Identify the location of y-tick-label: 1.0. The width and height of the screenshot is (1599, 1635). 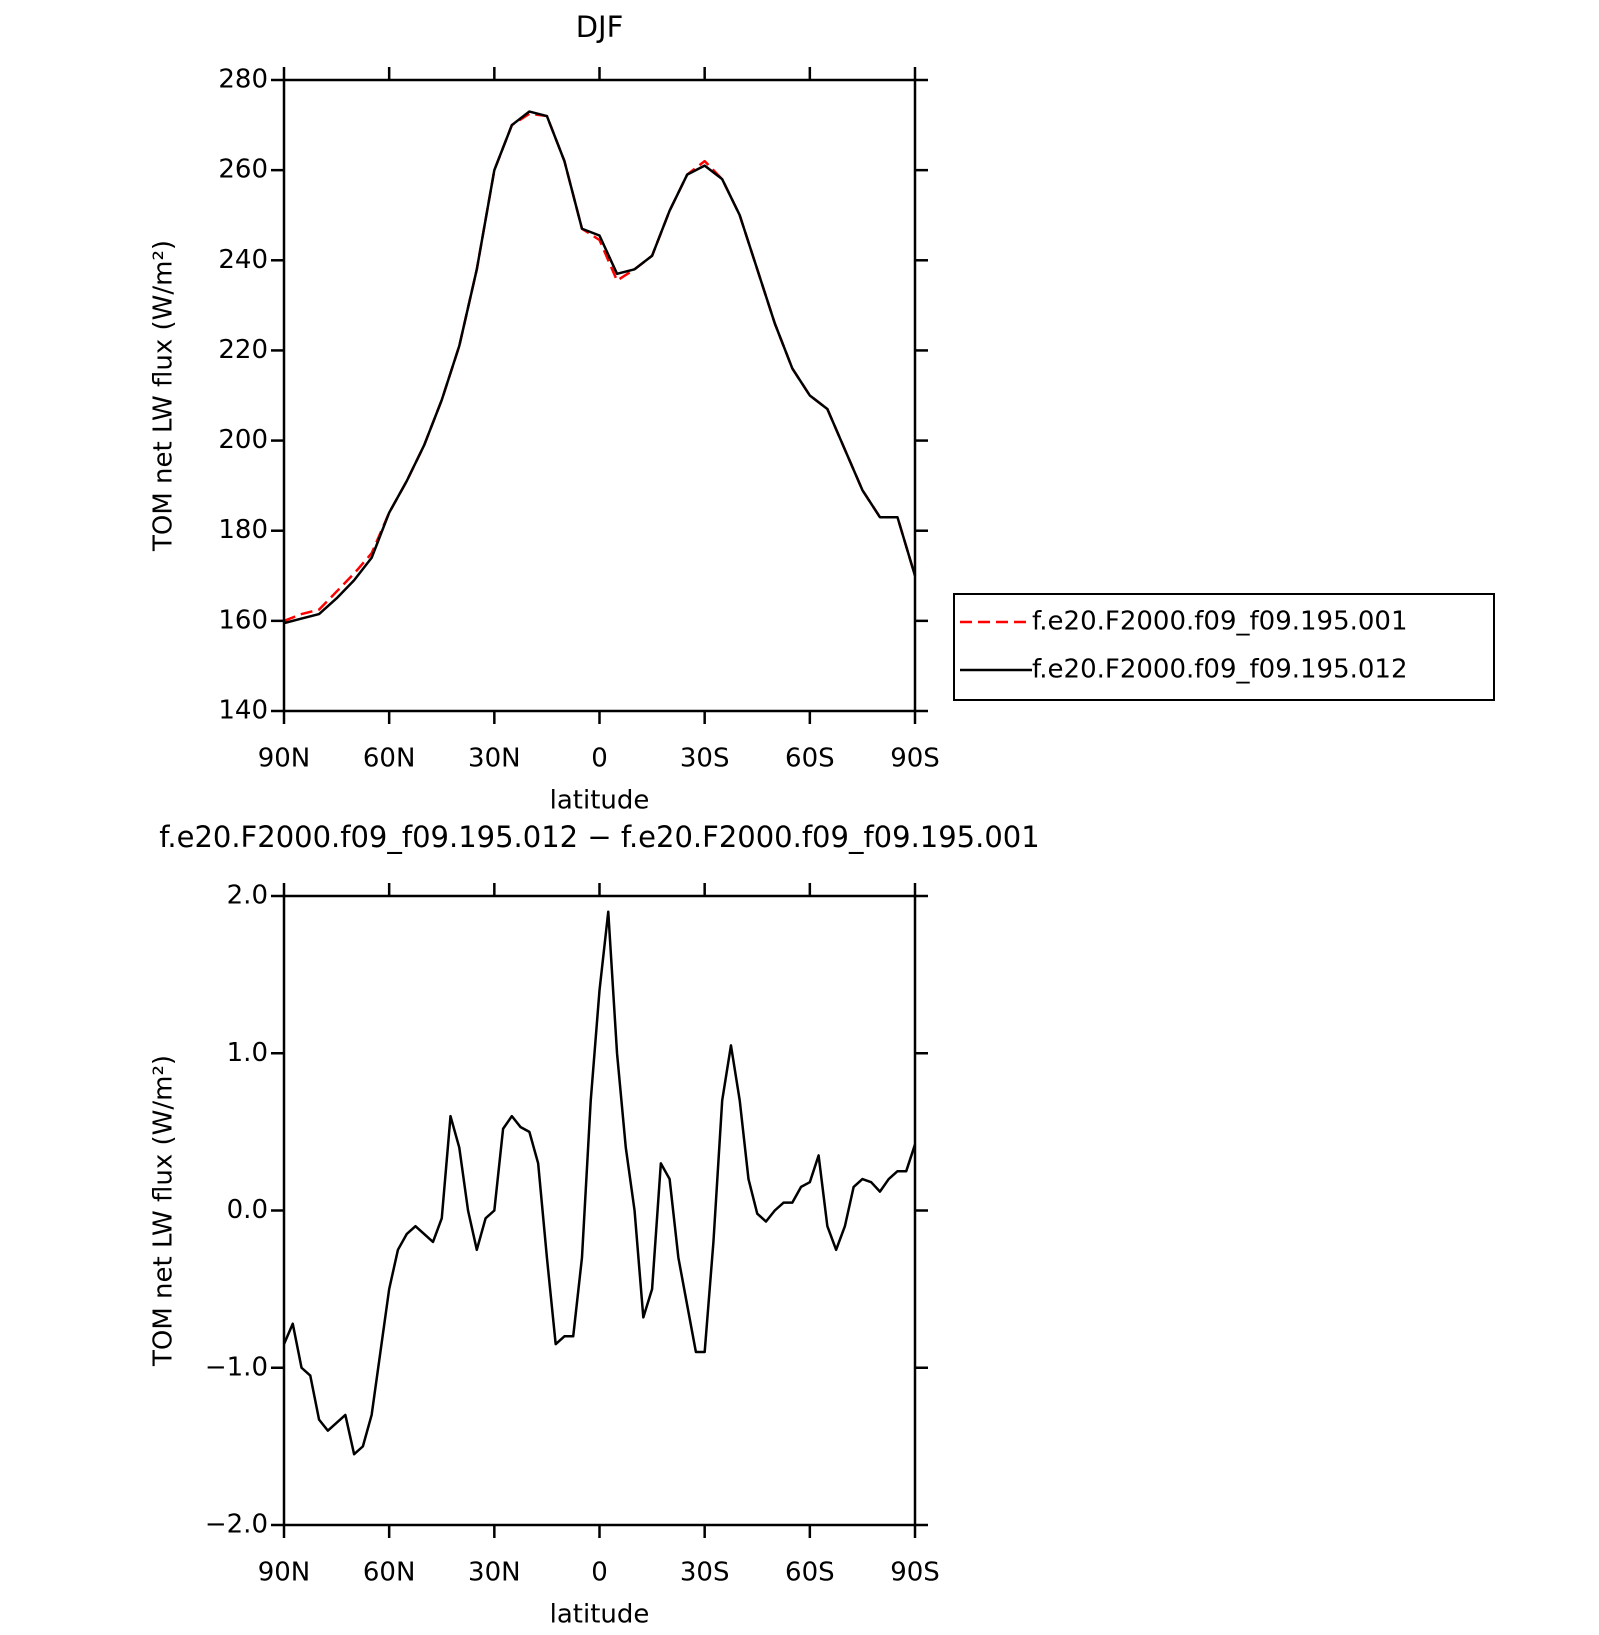
(247, 1053).